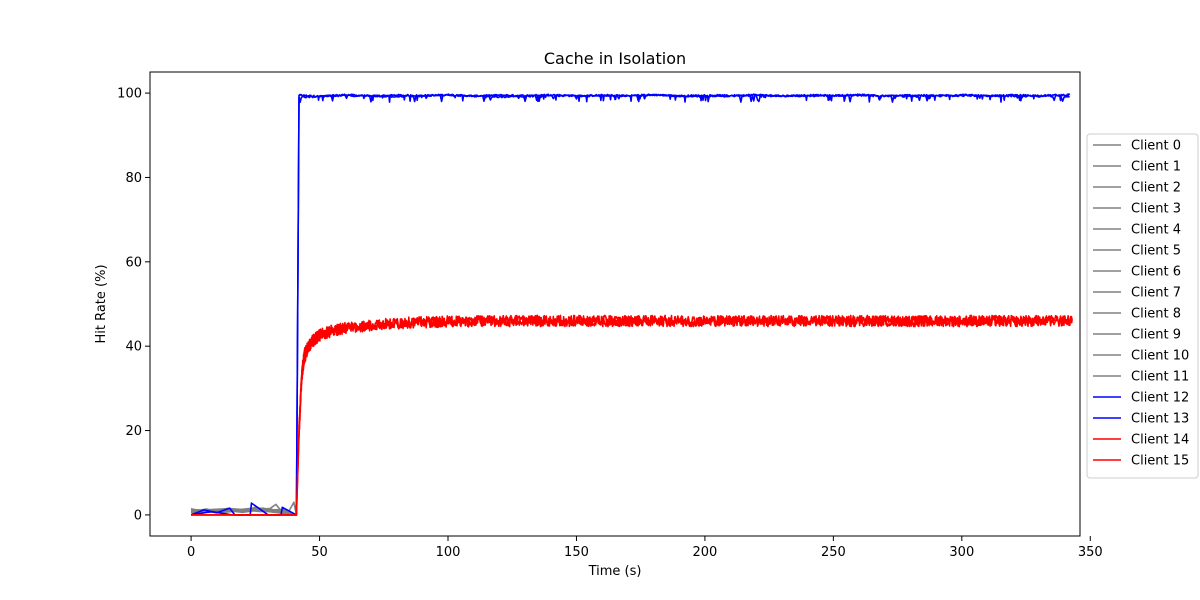 The width and height of the screenshot is (1200, 600). Describe the element at coordinates (615, 571) in the screenshot. I see `x-axis-label: Time (s)` at that location.